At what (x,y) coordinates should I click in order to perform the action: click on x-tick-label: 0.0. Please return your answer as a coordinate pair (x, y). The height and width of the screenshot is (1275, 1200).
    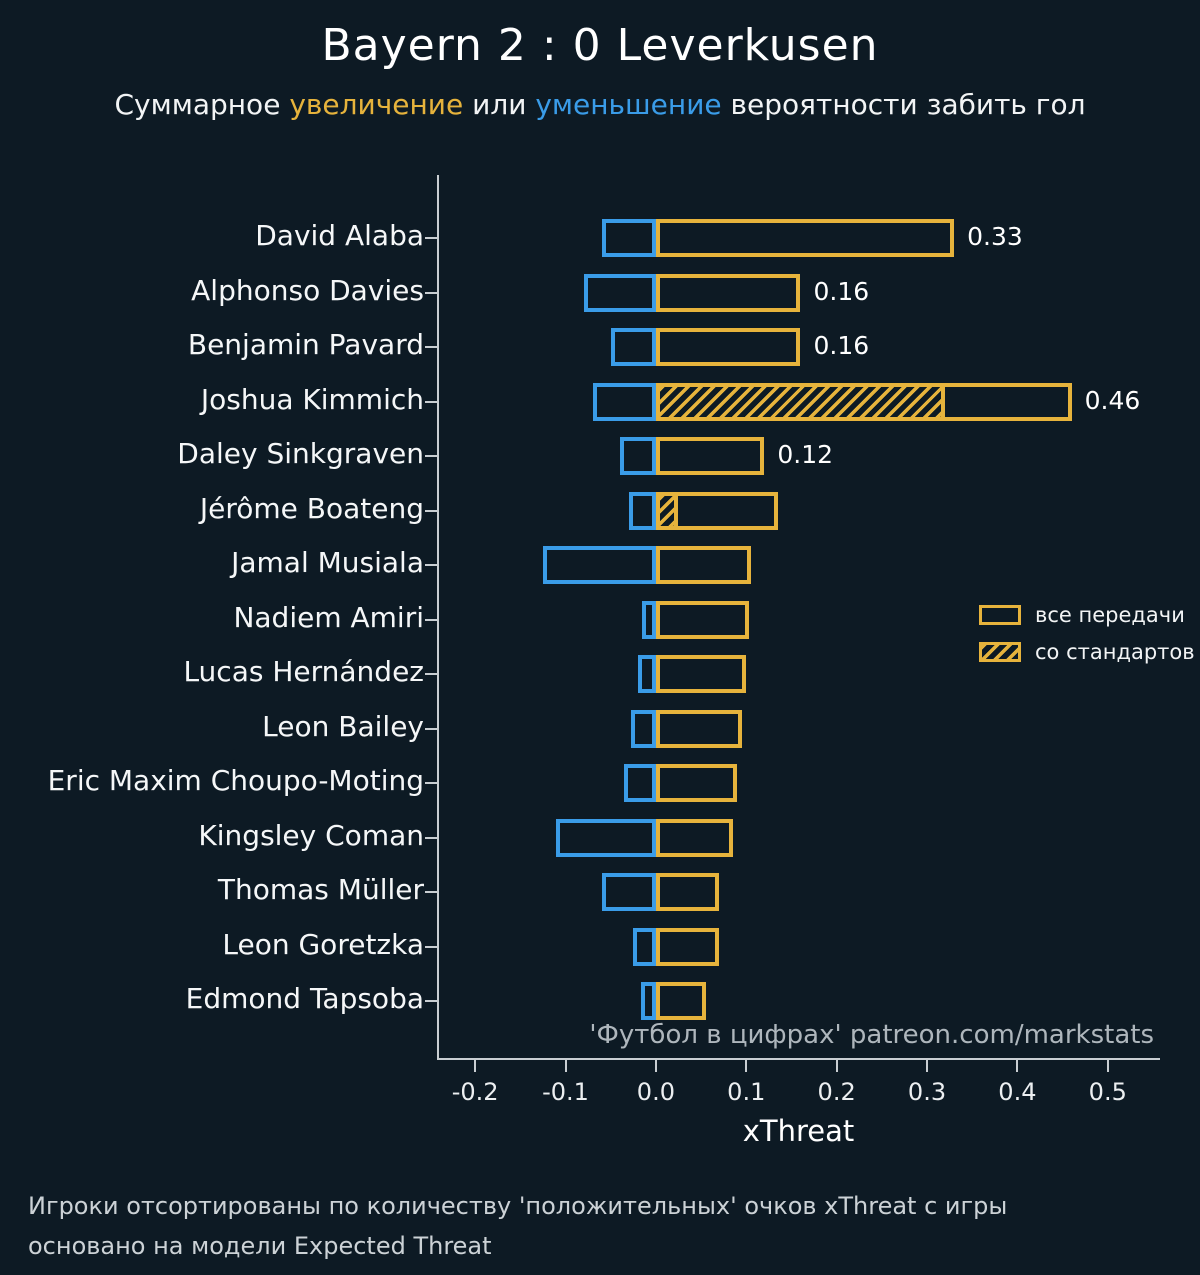
    Looking at the image, I should click on (655, 1092).